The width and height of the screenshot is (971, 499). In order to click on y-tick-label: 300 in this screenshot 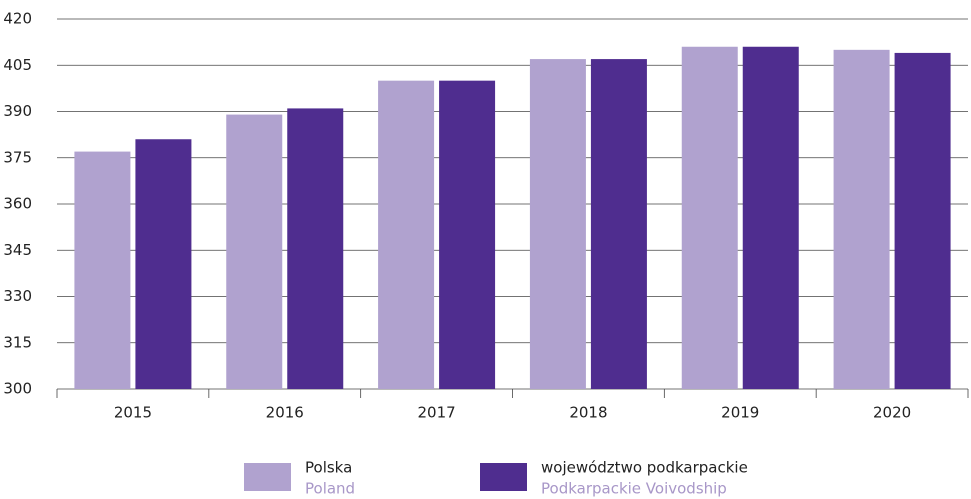, I will do `click(17, 389)`.